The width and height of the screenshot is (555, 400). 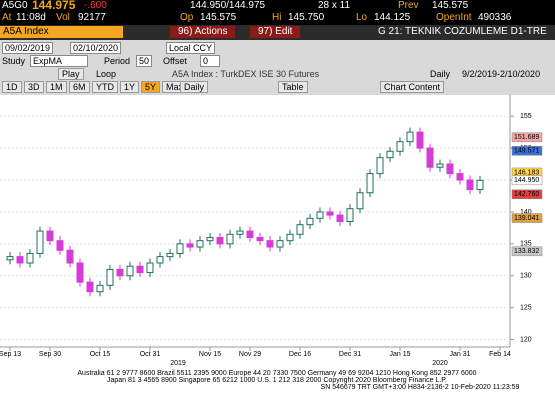 What do you see at coordinates (293, 87) in the screenshot?
I see `table-button: Table` at bounding box center [293, 87].